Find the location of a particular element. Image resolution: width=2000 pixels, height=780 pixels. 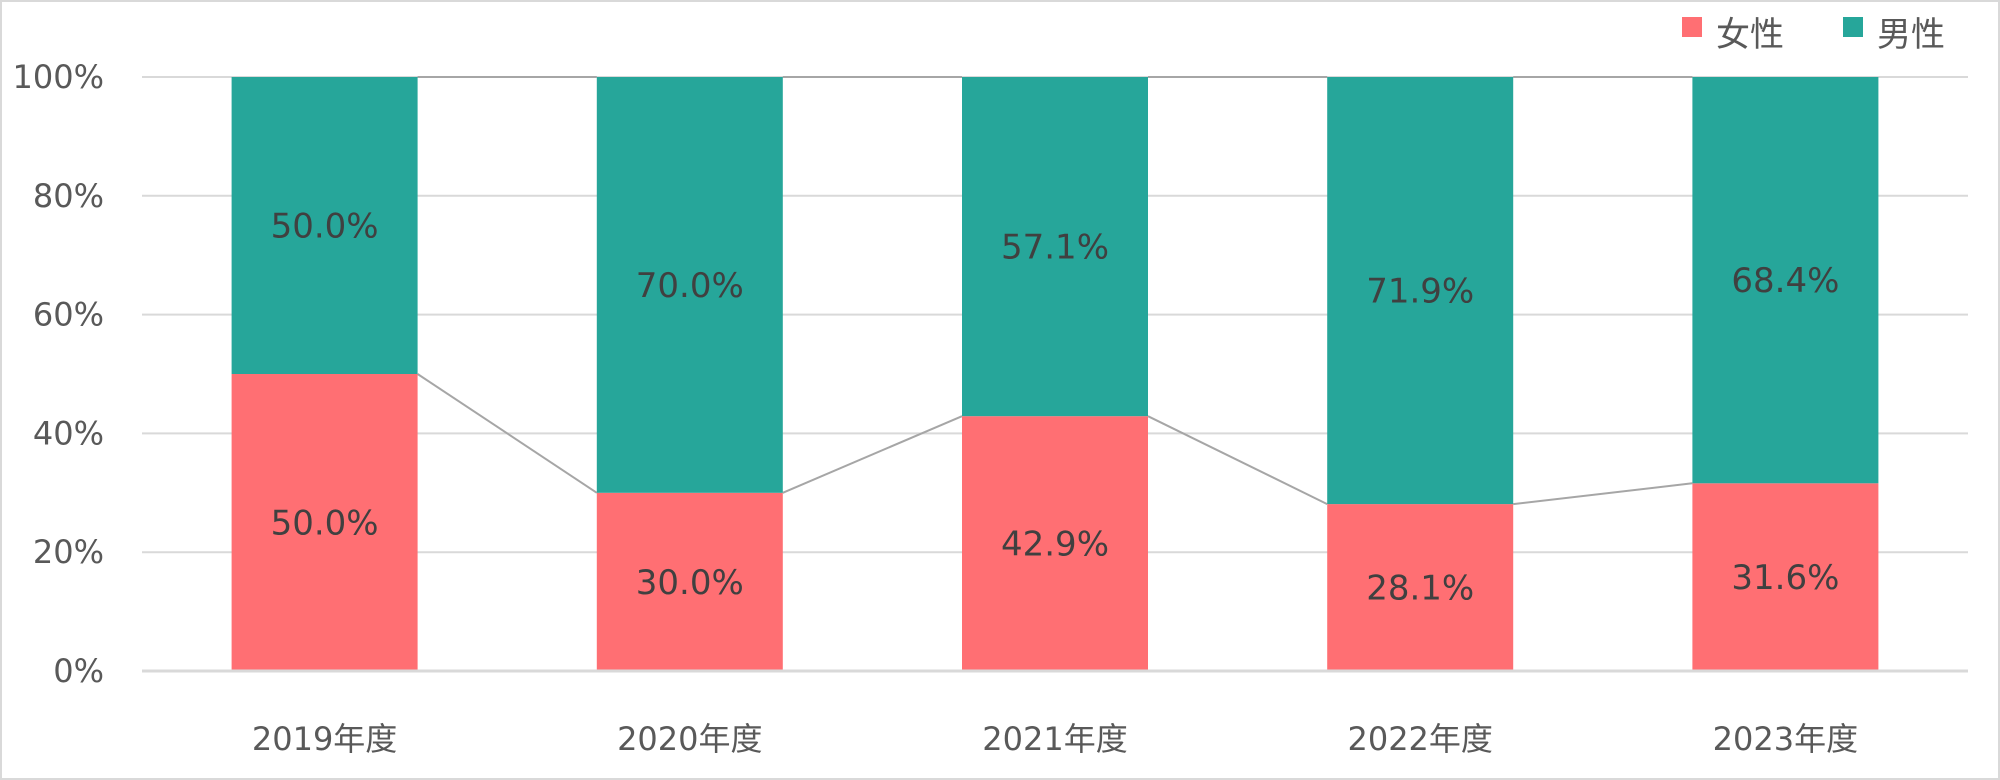

data-label: 31.6% is located at coordinates (1785, 578).